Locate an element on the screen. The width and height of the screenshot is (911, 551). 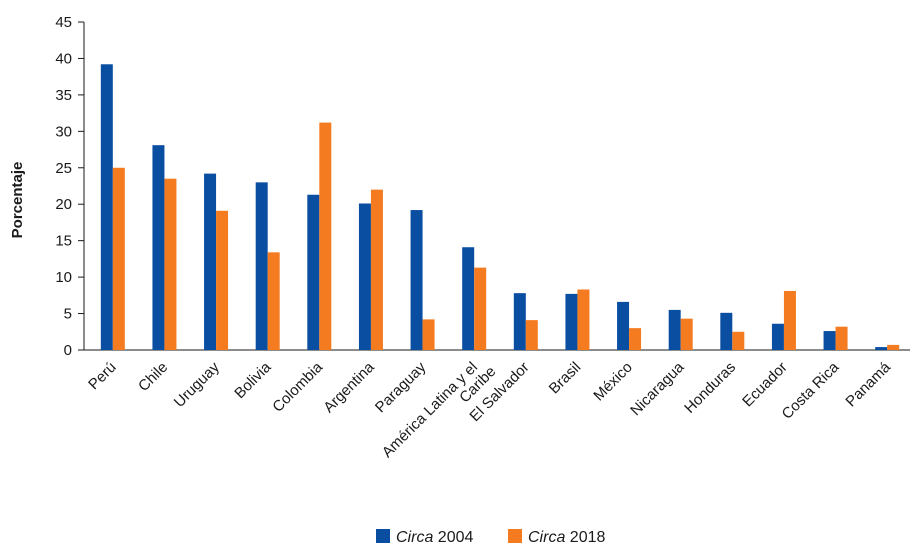
y-tick-label: 40 is located at coordinates (63, 58).